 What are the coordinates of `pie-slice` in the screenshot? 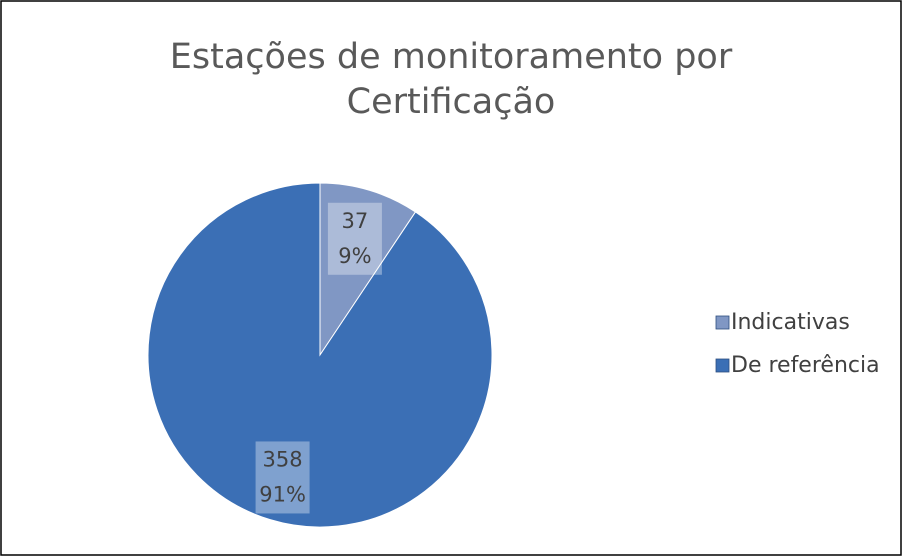 It's located at (368, 269).